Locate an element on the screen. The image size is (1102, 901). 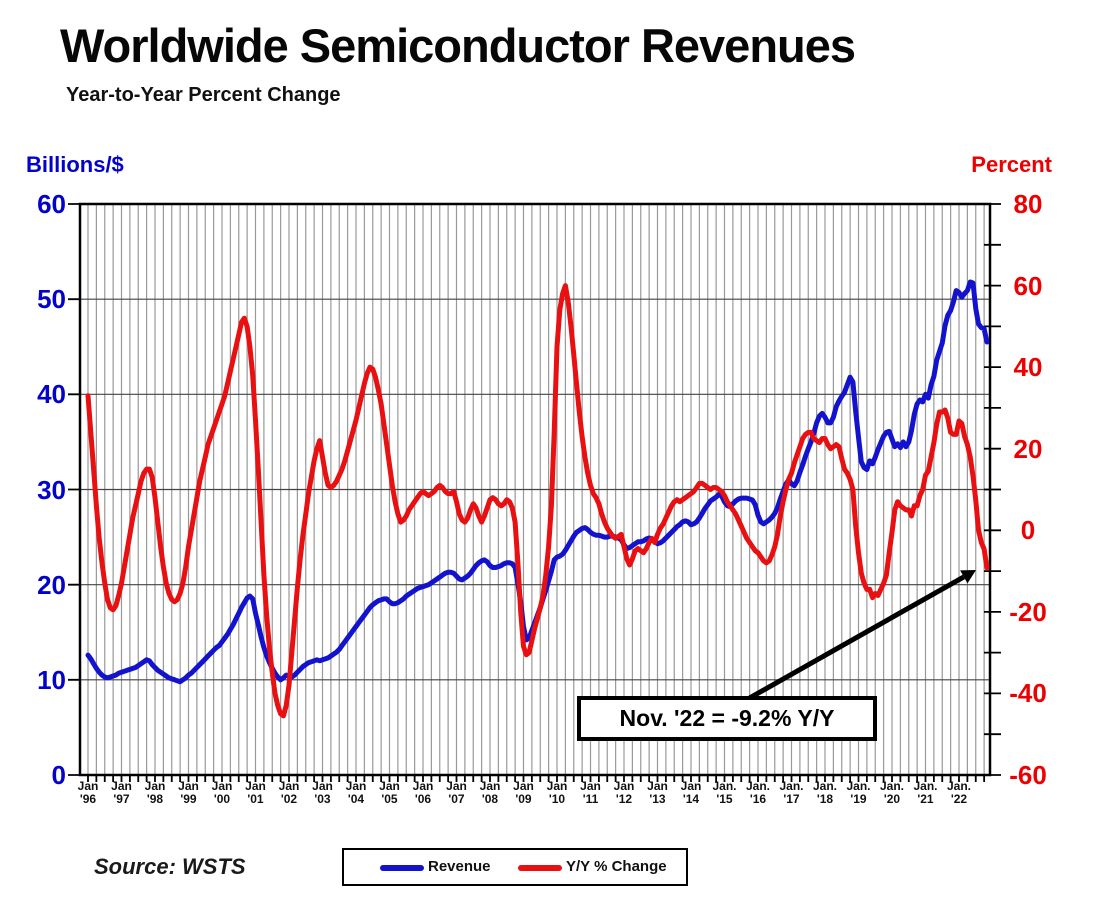
x-axis-tick-label: Jan. '18 is located at coordinates (825, 793).